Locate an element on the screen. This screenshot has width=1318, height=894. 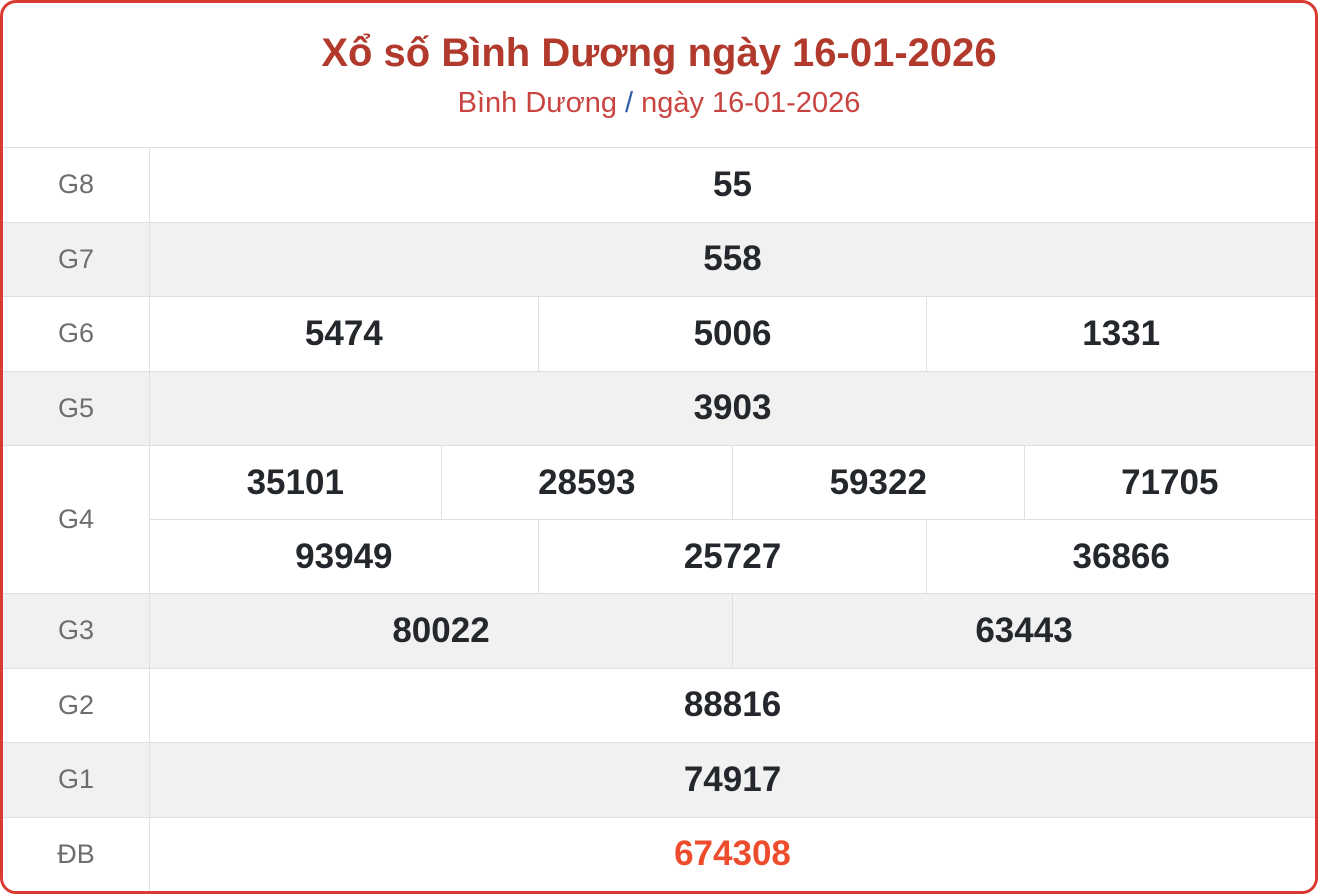
prize-value: 25727 is located at coordinates (732, 556).